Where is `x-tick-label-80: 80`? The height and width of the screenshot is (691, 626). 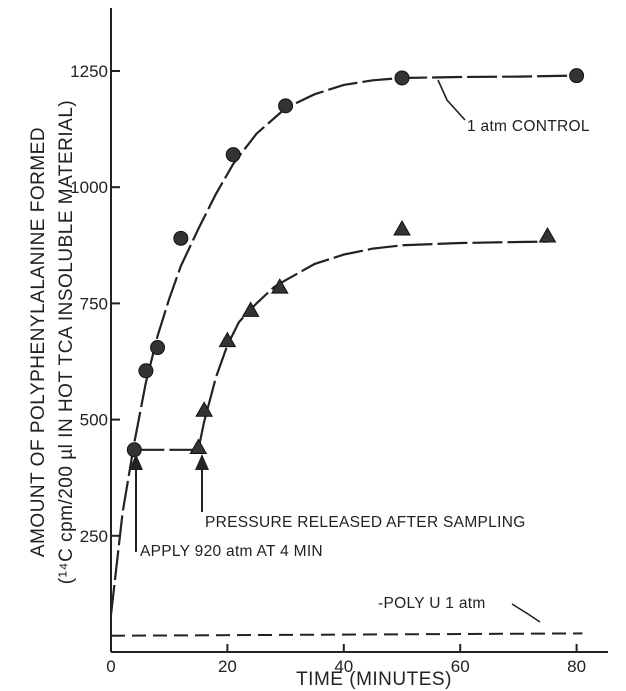
x-tick-label-80: 80 is located at coordinates (576, 666).